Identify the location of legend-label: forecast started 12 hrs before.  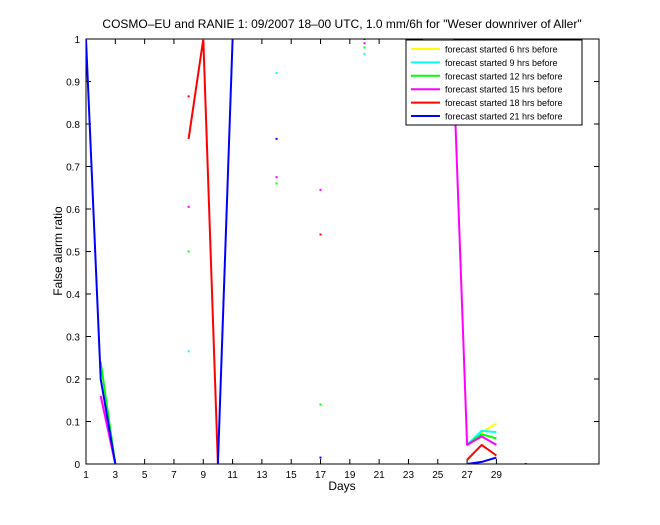
(504, 76).